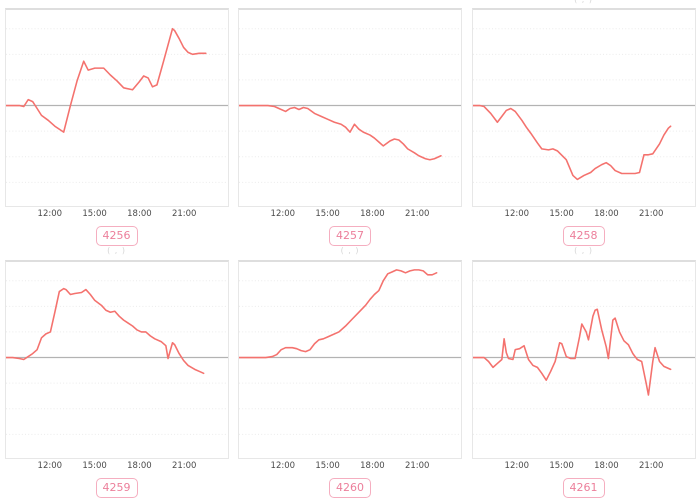 The width and height of the screenshot is (700, 504). What do you see at coordinates (350, 488) in the screenshot?
I see `chart-id-badge: 4260` at bounding box center [350, 488].